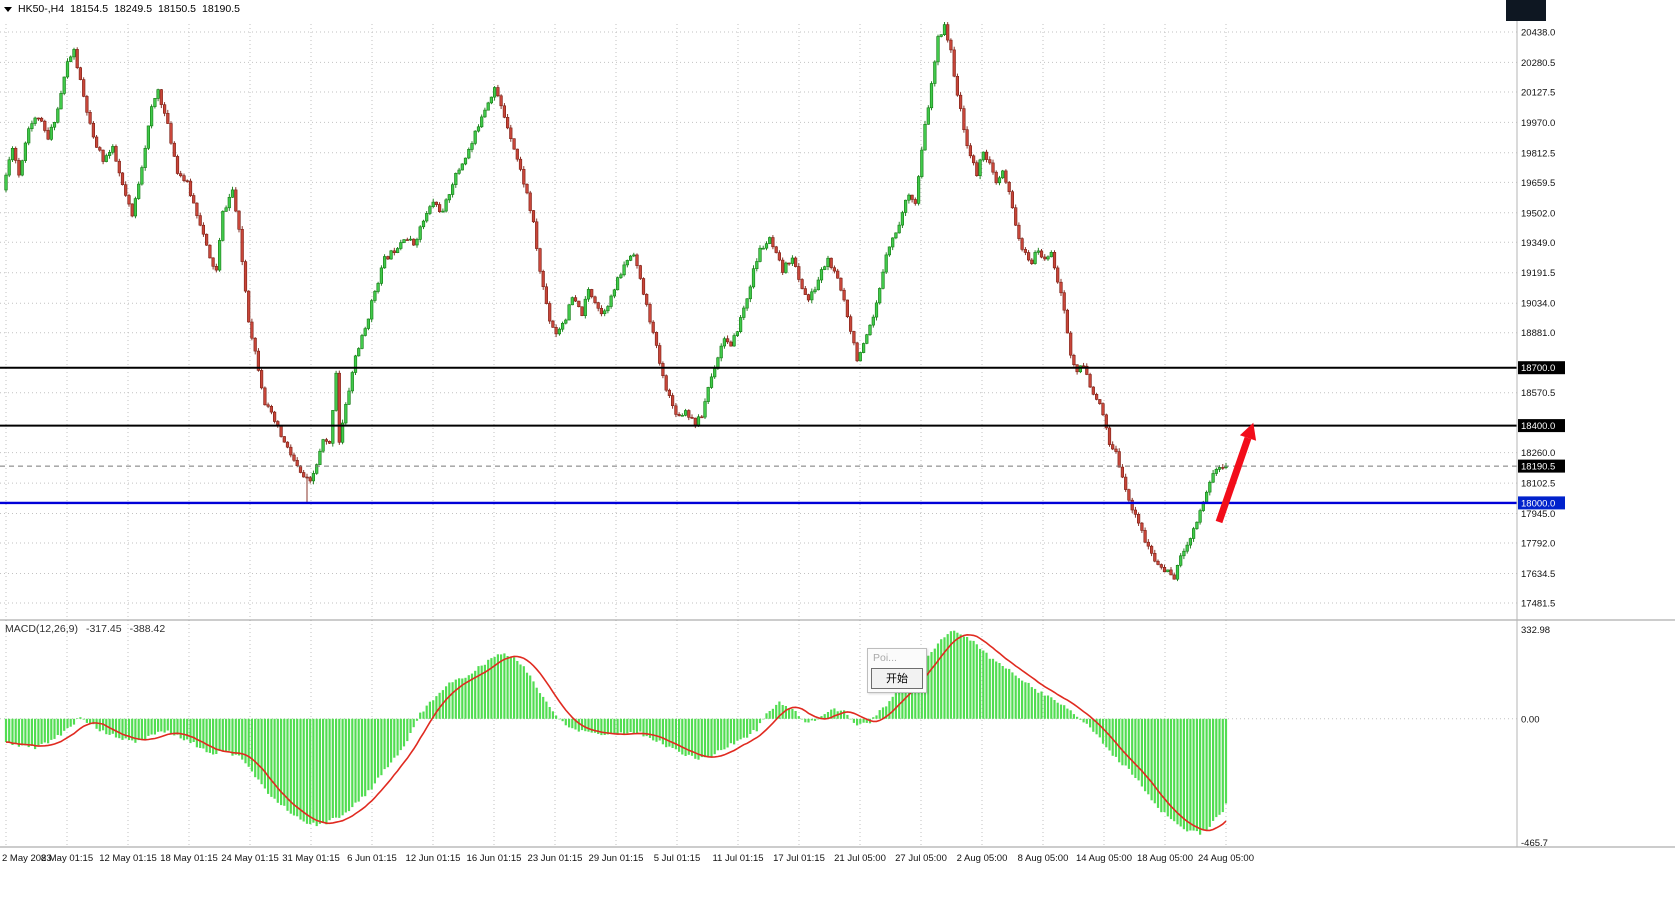 Image resolution: width=1675 pixels, height=900 pixels. Describe the element at coordinates (982, 858) in the screenshot. I see `time-axis-label: 2 Aug 05:00` at that location.